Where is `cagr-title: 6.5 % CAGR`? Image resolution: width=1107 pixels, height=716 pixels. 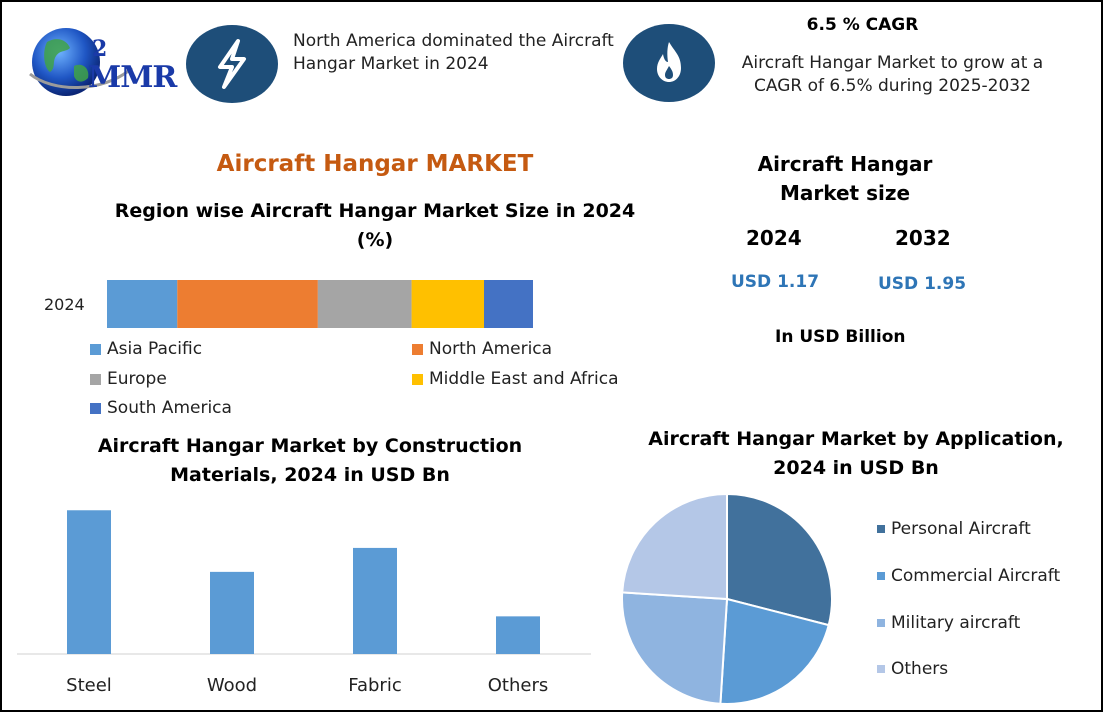
cagr-title: 6.5 % CAGR is located at coordinates (862, 25).